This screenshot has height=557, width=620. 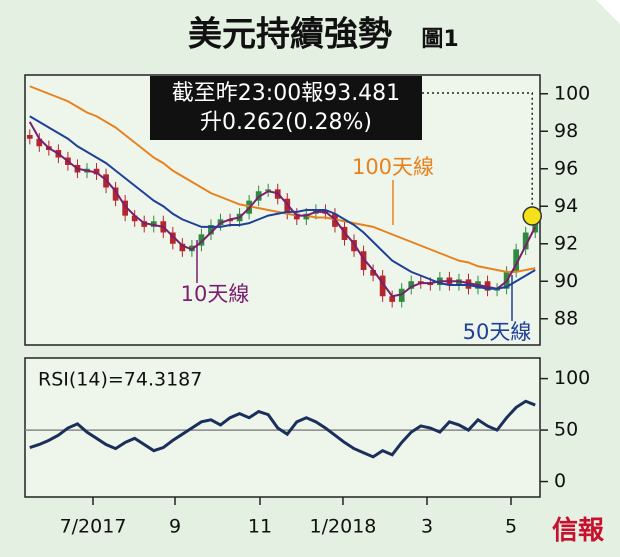 I want to click on y-tick-label: 94, so click(x=566, y=206).